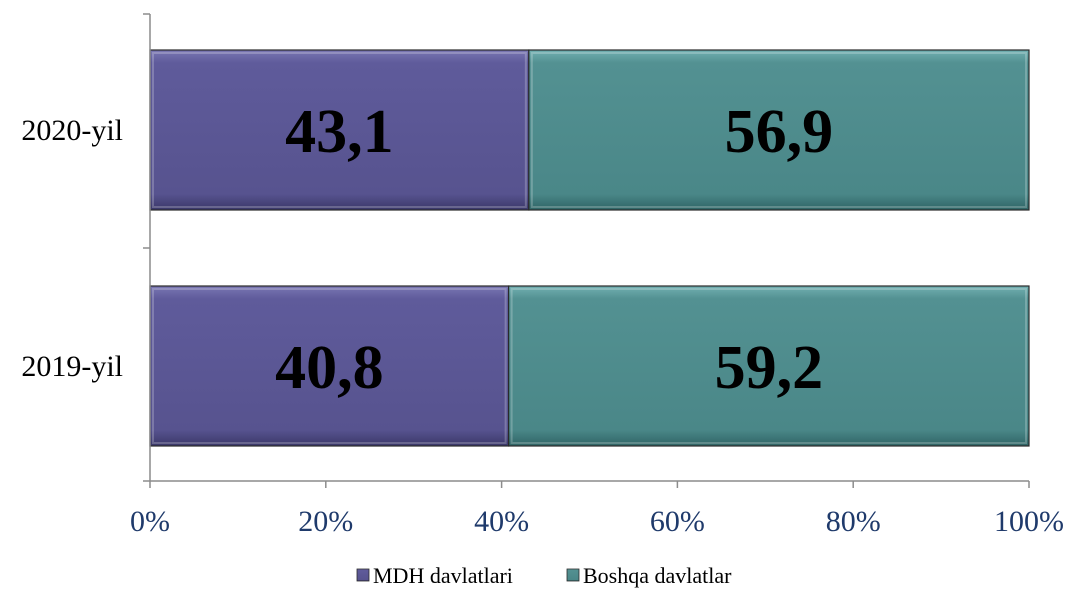 The image size is (1080, 597). I want to click on data-label: 43,1, so click(339, 132).